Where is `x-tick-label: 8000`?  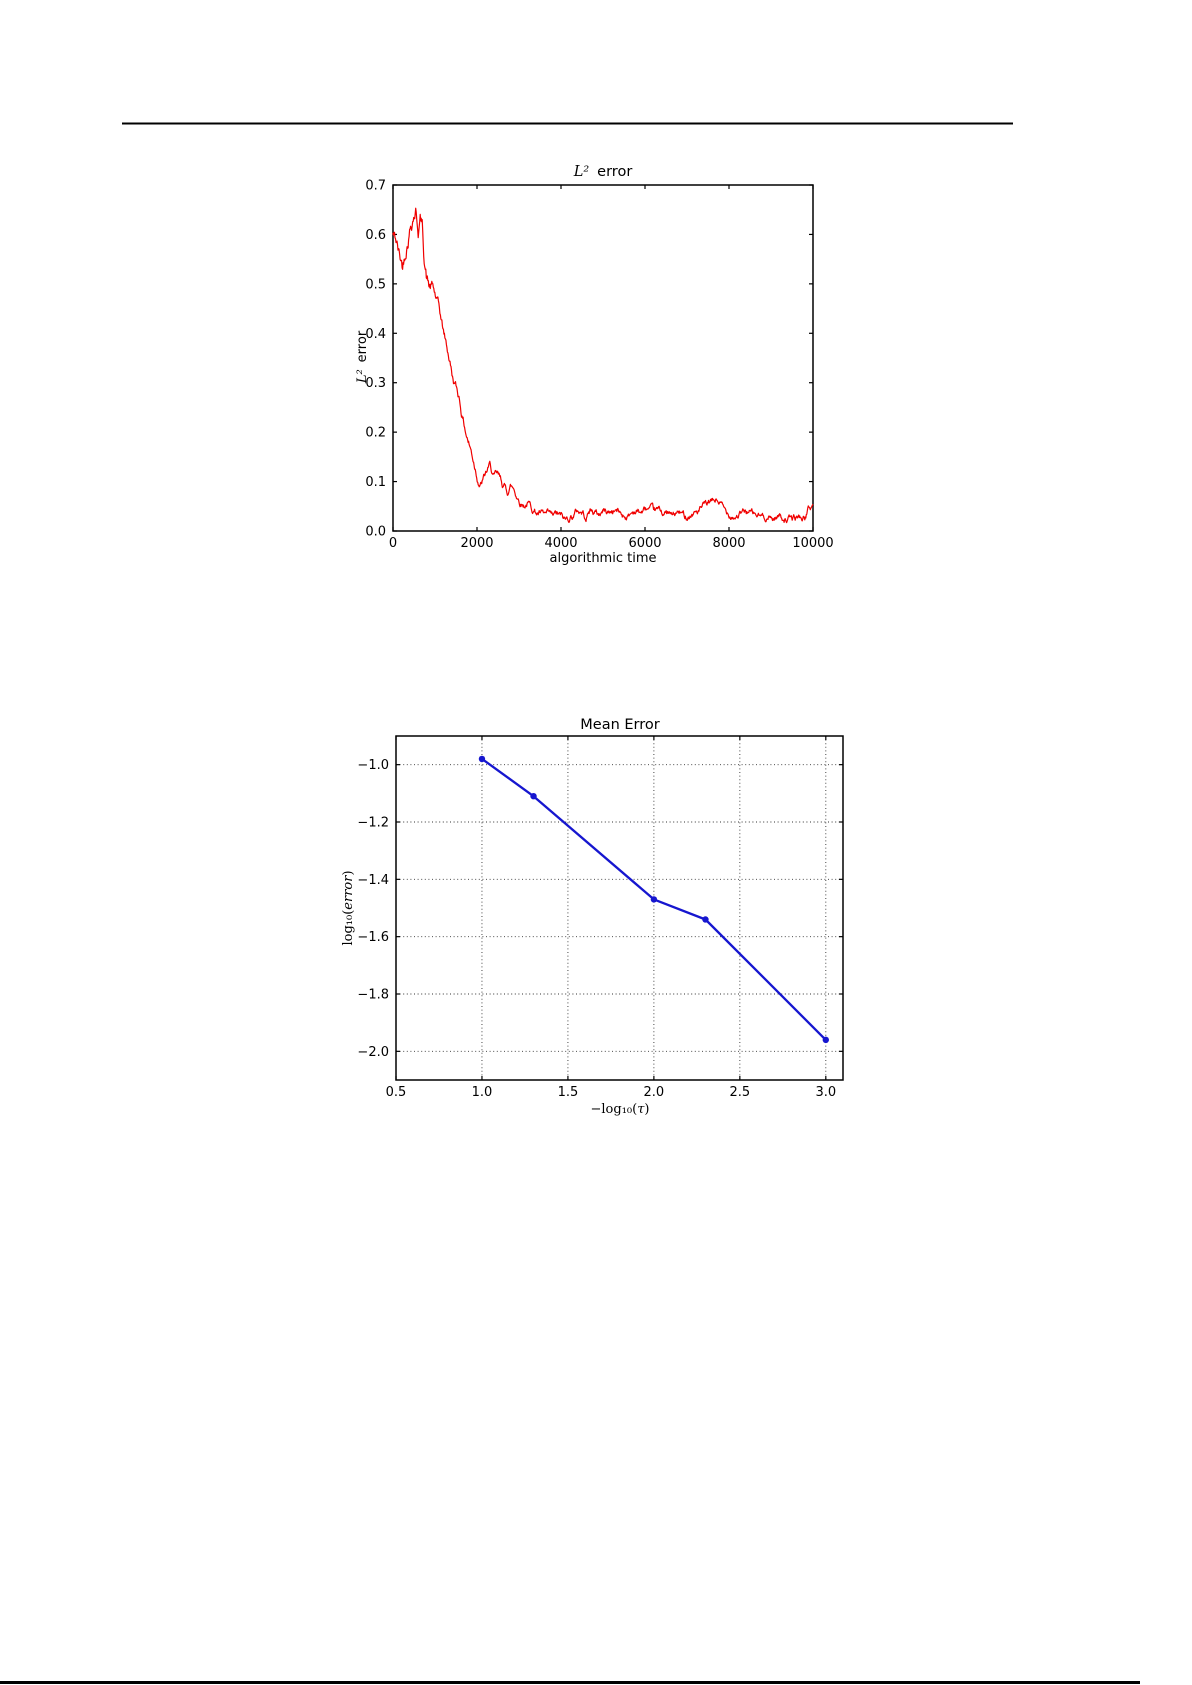 x-tick-label: 8000 is located at coordinates (728, 543).